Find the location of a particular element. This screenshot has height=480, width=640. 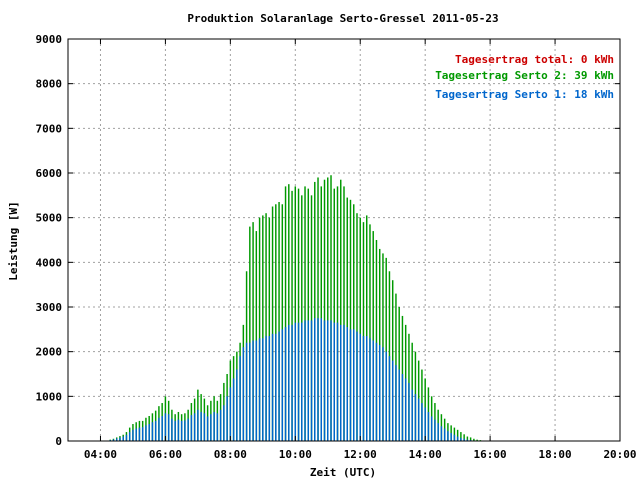

x-tick-label: 04:00 is located at coordinates (100, 454).